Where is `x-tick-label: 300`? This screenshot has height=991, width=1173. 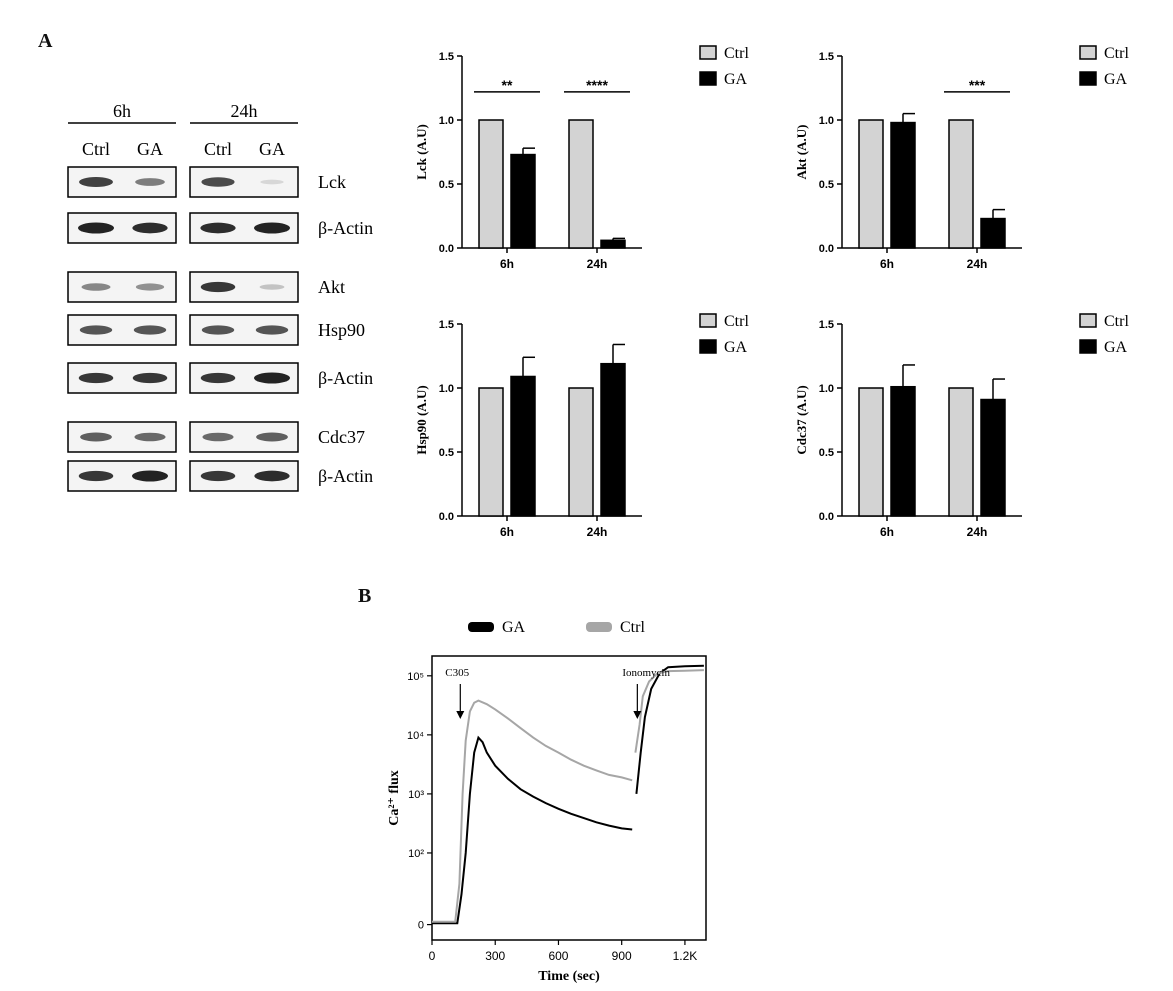
x-tick-label: 300 is located at coordinates (495, 956).